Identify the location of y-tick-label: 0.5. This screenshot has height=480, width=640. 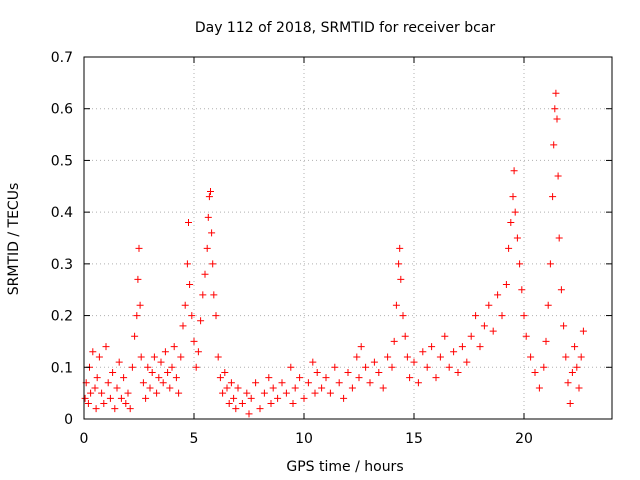
(62, 161).